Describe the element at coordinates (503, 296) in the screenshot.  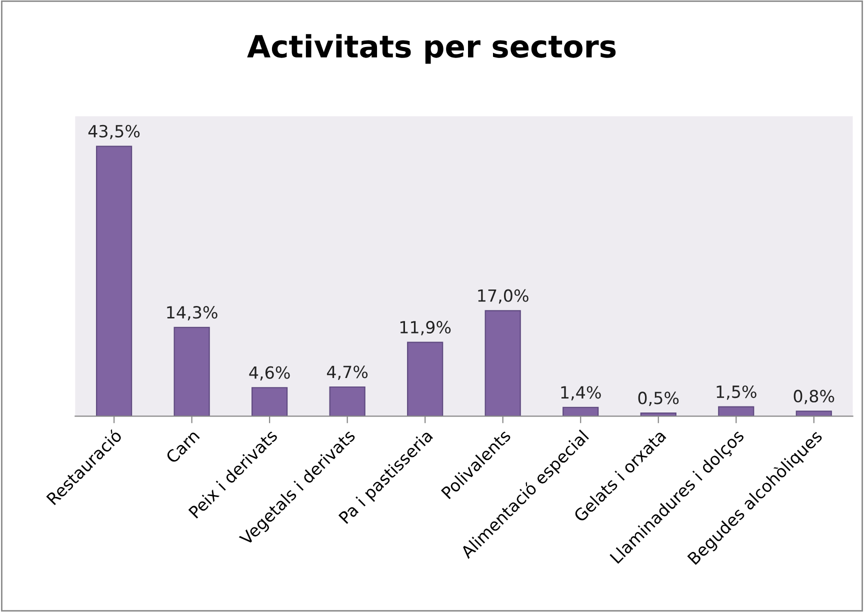
I see `data-label: 17,0%` at that location.